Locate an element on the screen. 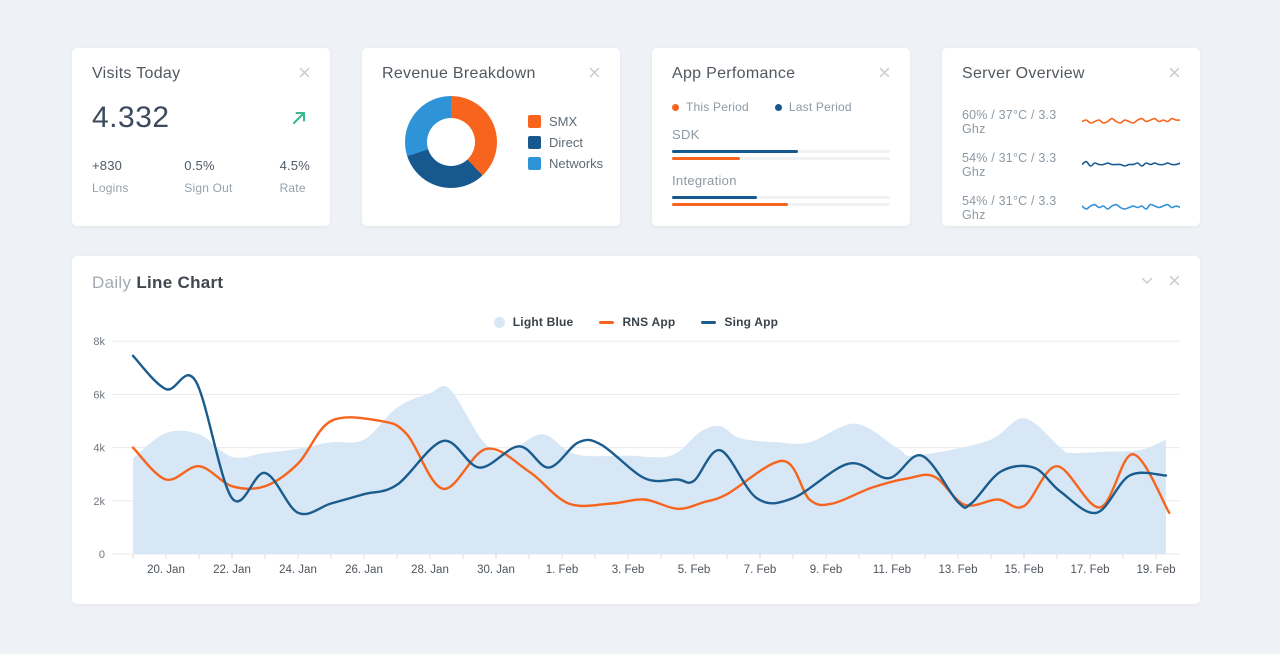 This screenshot has width=1280, height=654. stat-value: +830 is located at coordinates (107, 165).